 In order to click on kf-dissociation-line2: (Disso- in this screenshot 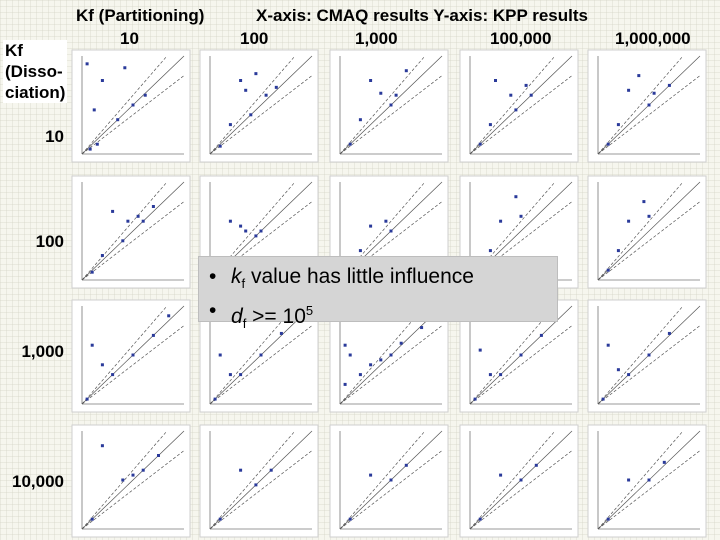, I will do `click(34, 71)`.